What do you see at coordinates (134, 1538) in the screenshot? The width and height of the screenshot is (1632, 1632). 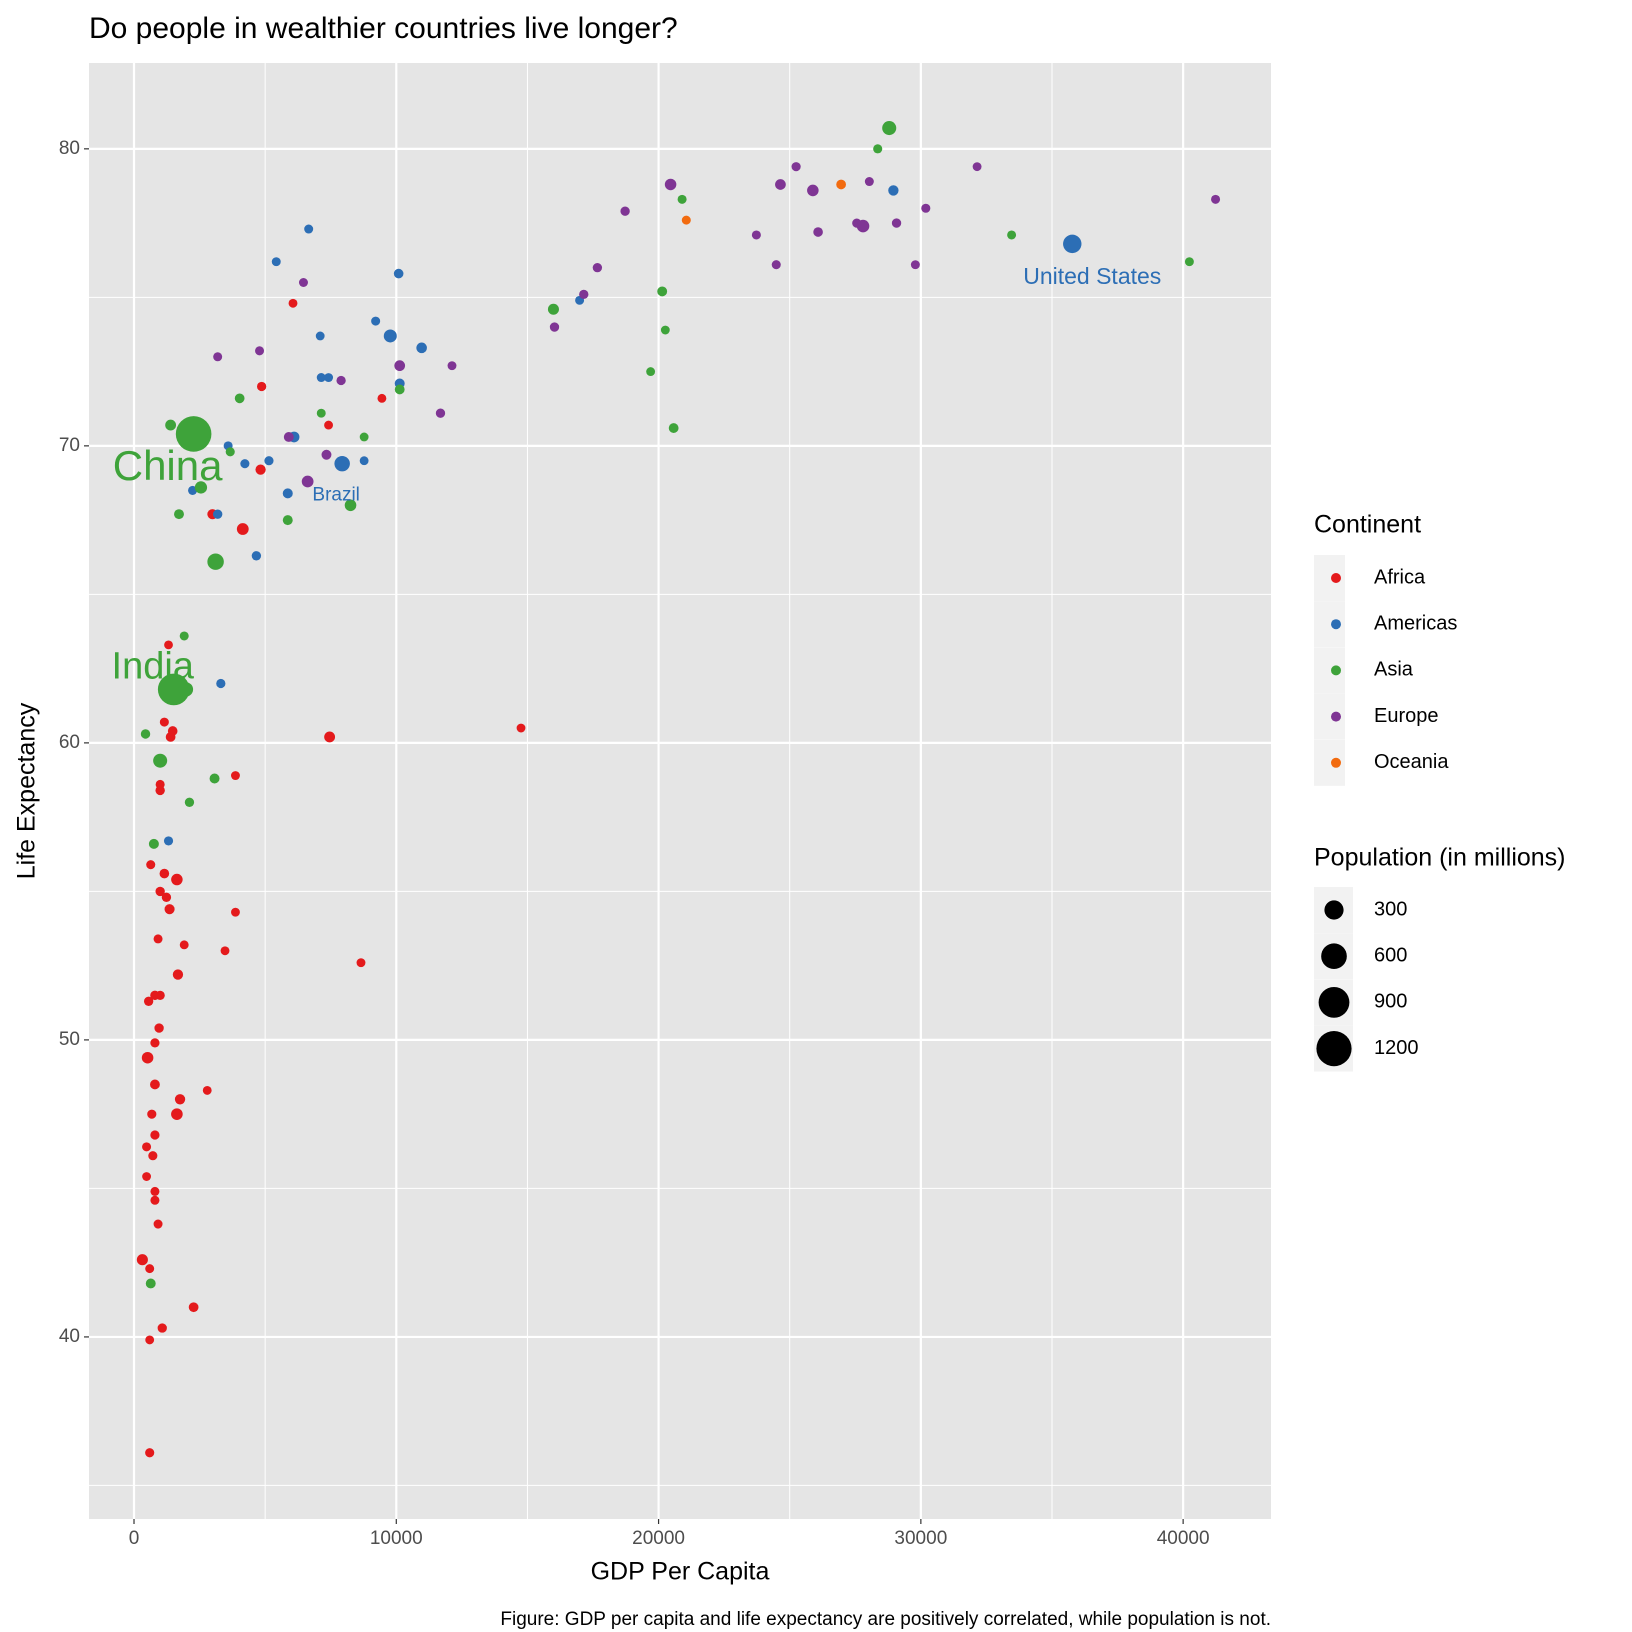 I see `x-tick-label: 0` at bounding box center [134, 1538].